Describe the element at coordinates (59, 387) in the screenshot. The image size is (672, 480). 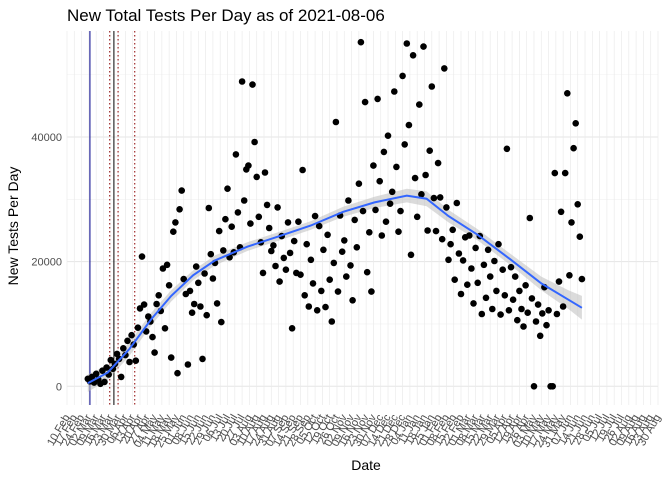
I see `y-tick-label: 0` at that location.